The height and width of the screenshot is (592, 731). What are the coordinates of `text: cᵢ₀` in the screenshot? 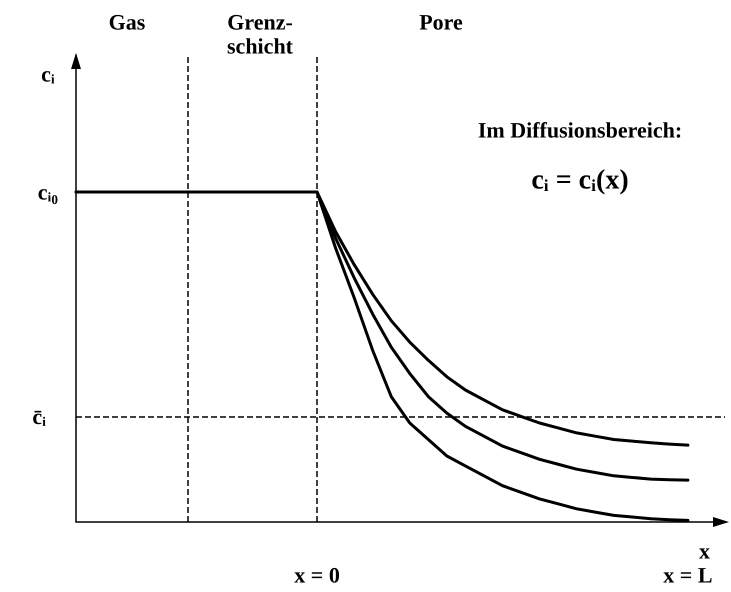 It's located at (48, 192).